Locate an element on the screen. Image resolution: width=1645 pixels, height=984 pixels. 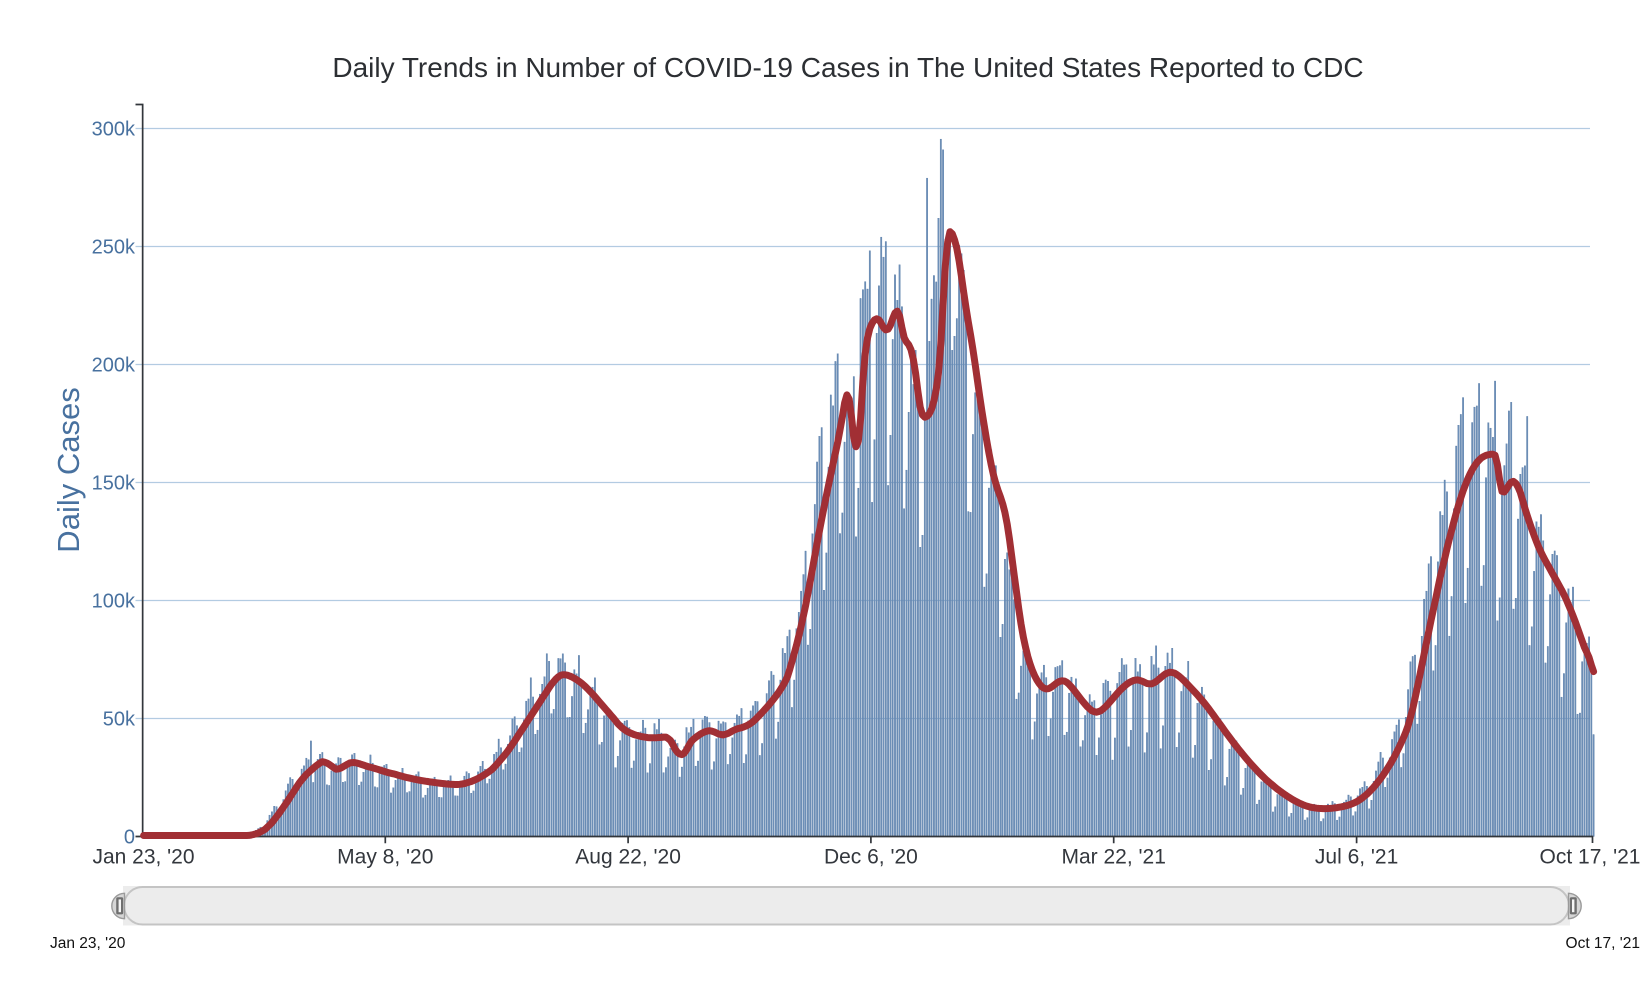
svg-text: 200k is located at coordinates (114, 366).